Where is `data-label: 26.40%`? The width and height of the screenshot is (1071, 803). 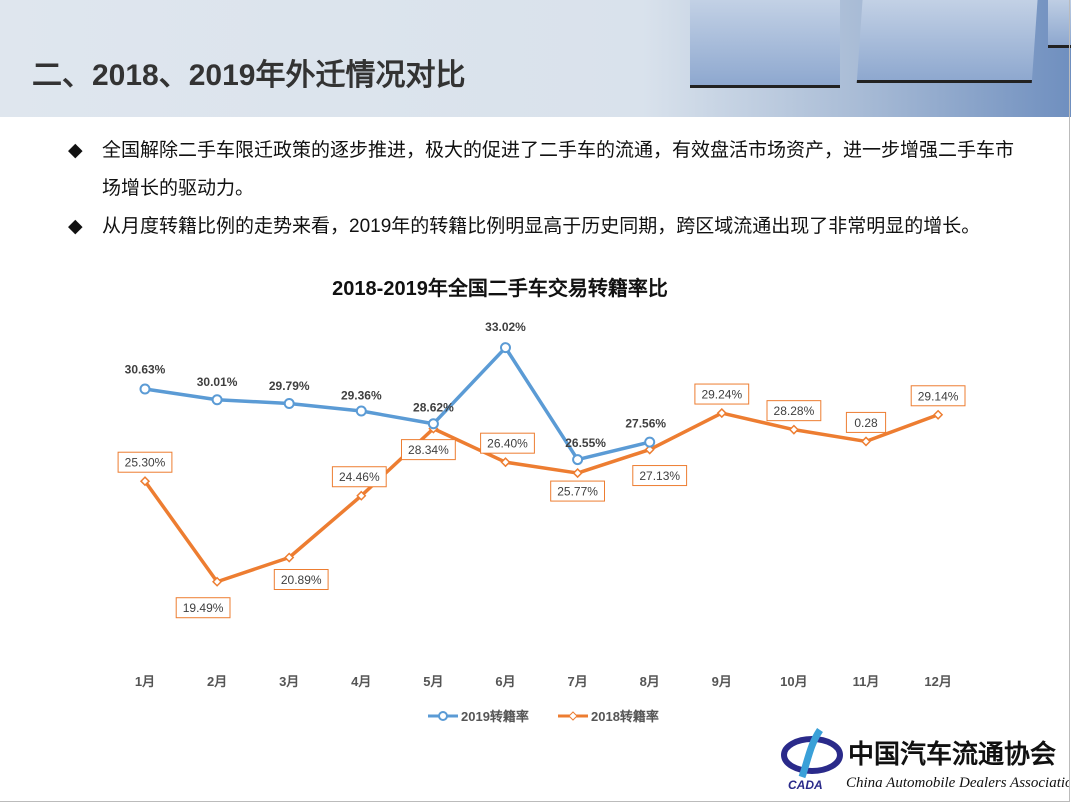
data-label: 26.40% is located at coordinates (507, 444).